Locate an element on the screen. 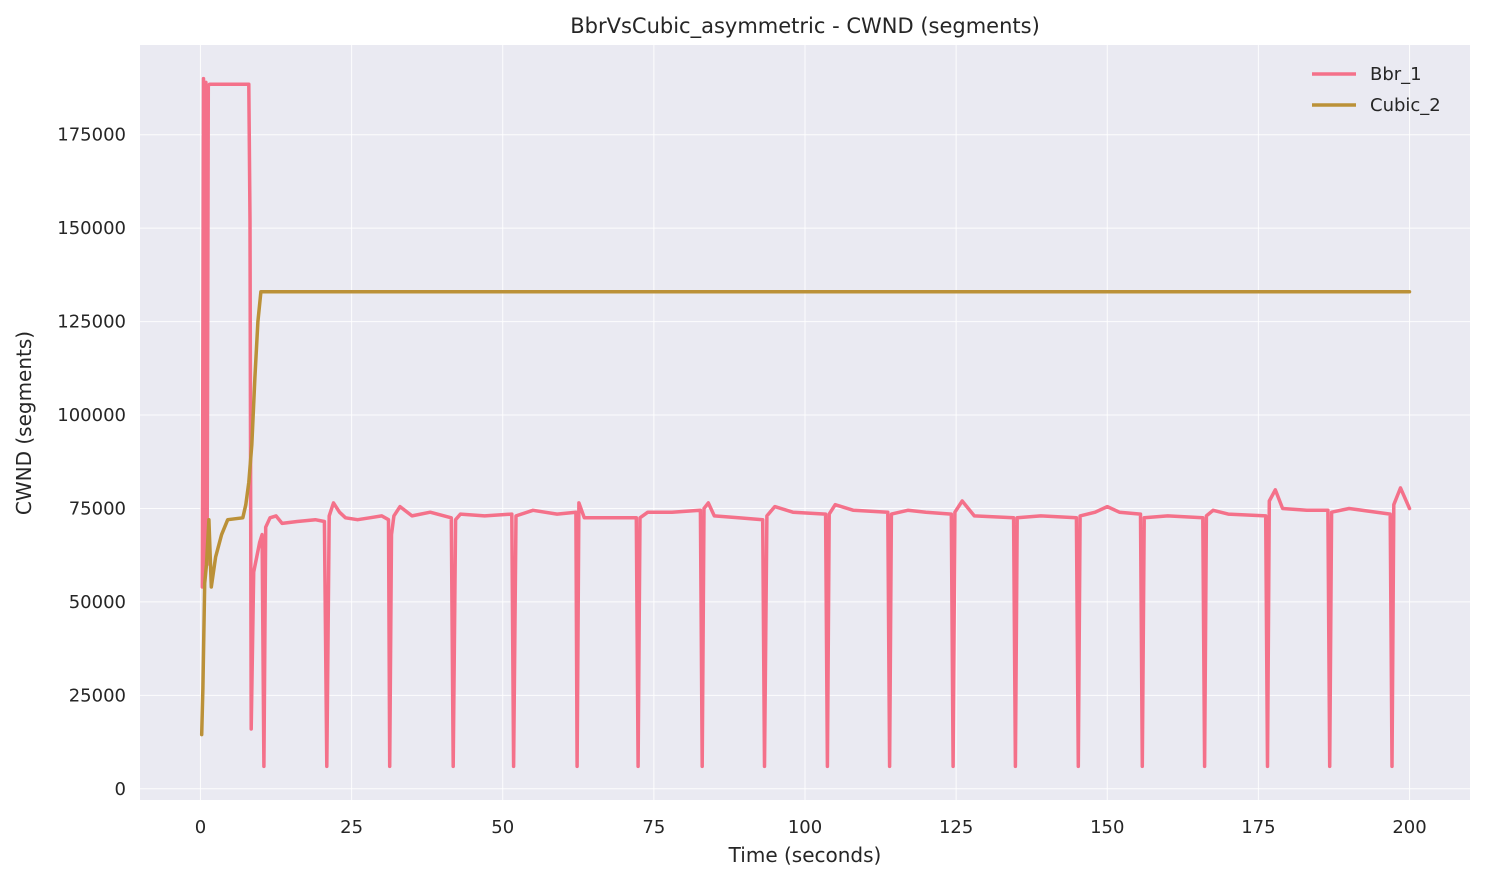 Image resolution: width=1486 pixels, height=882 pixels. y-tick-label: 150000 is located at coordinates (91, 228).